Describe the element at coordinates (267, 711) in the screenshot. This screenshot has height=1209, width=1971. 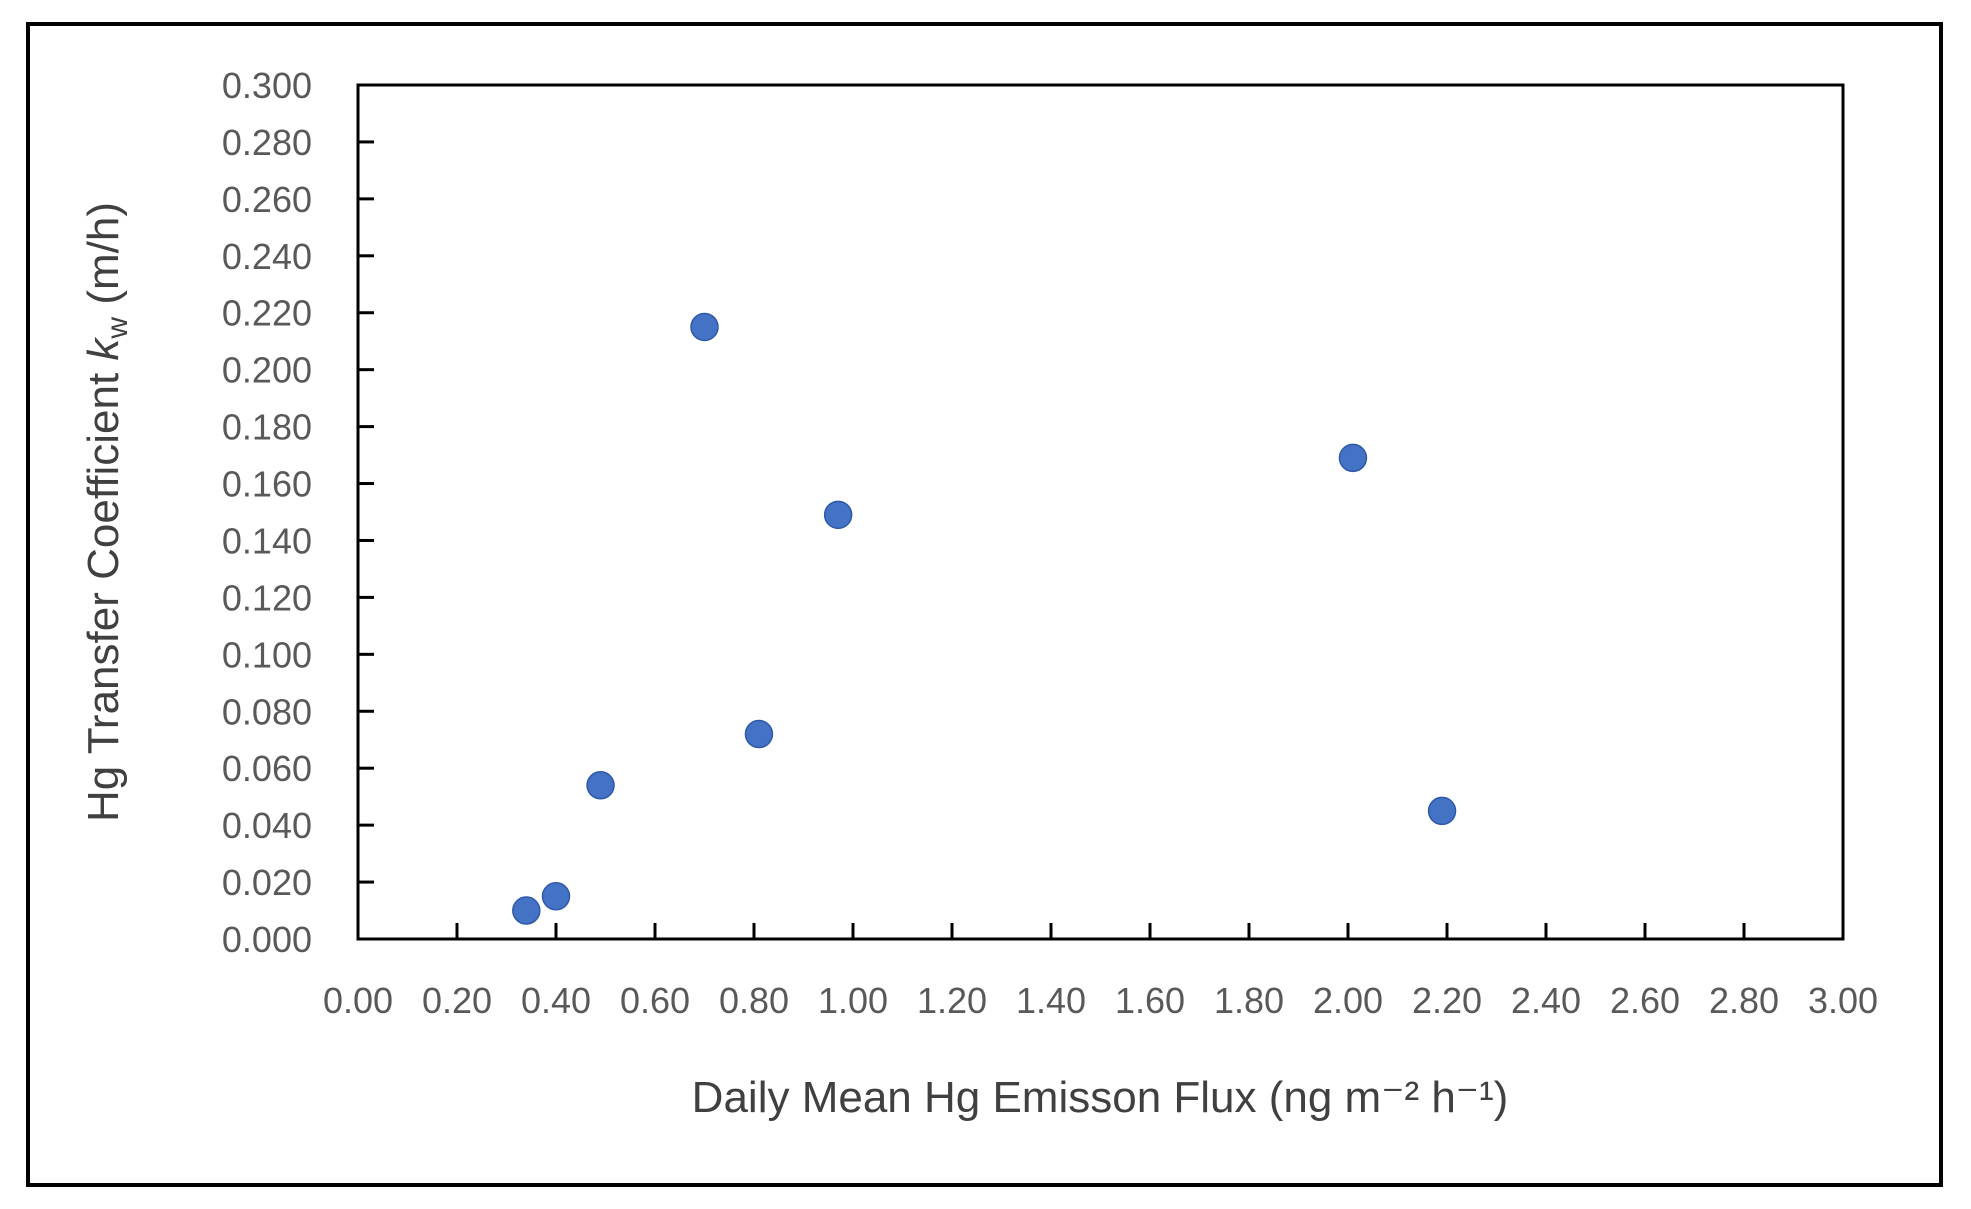
I see `y-tick-label: 0.080` at that location.